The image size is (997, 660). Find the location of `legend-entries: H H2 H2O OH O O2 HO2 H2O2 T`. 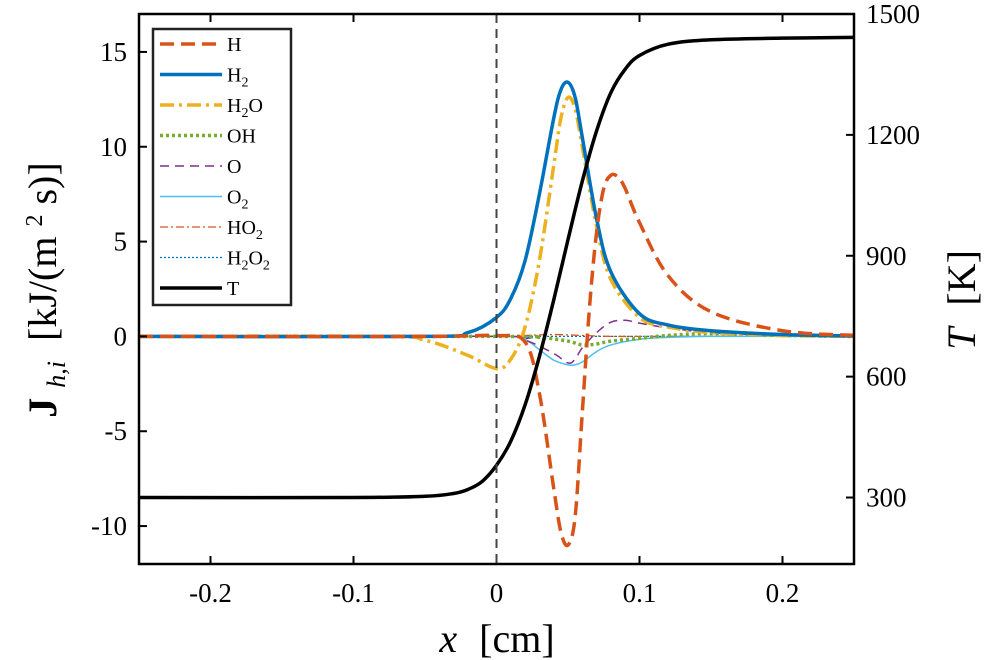

legend-entries: H H2 H2O OH O O2 HO2 H2O2 T is located at coordinates (215, 167).